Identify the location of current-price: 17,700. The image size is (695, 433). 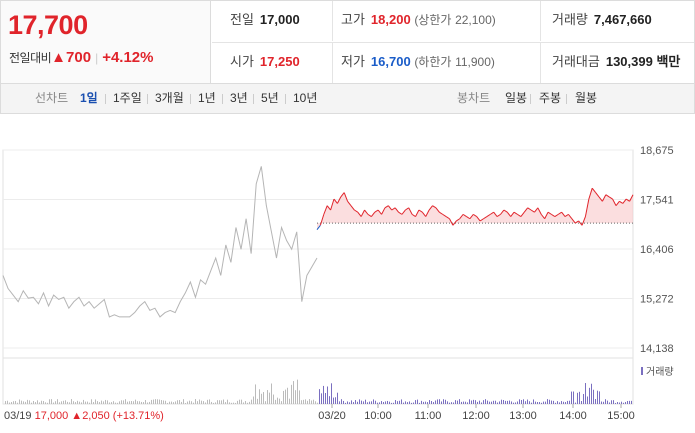
(48, 25).